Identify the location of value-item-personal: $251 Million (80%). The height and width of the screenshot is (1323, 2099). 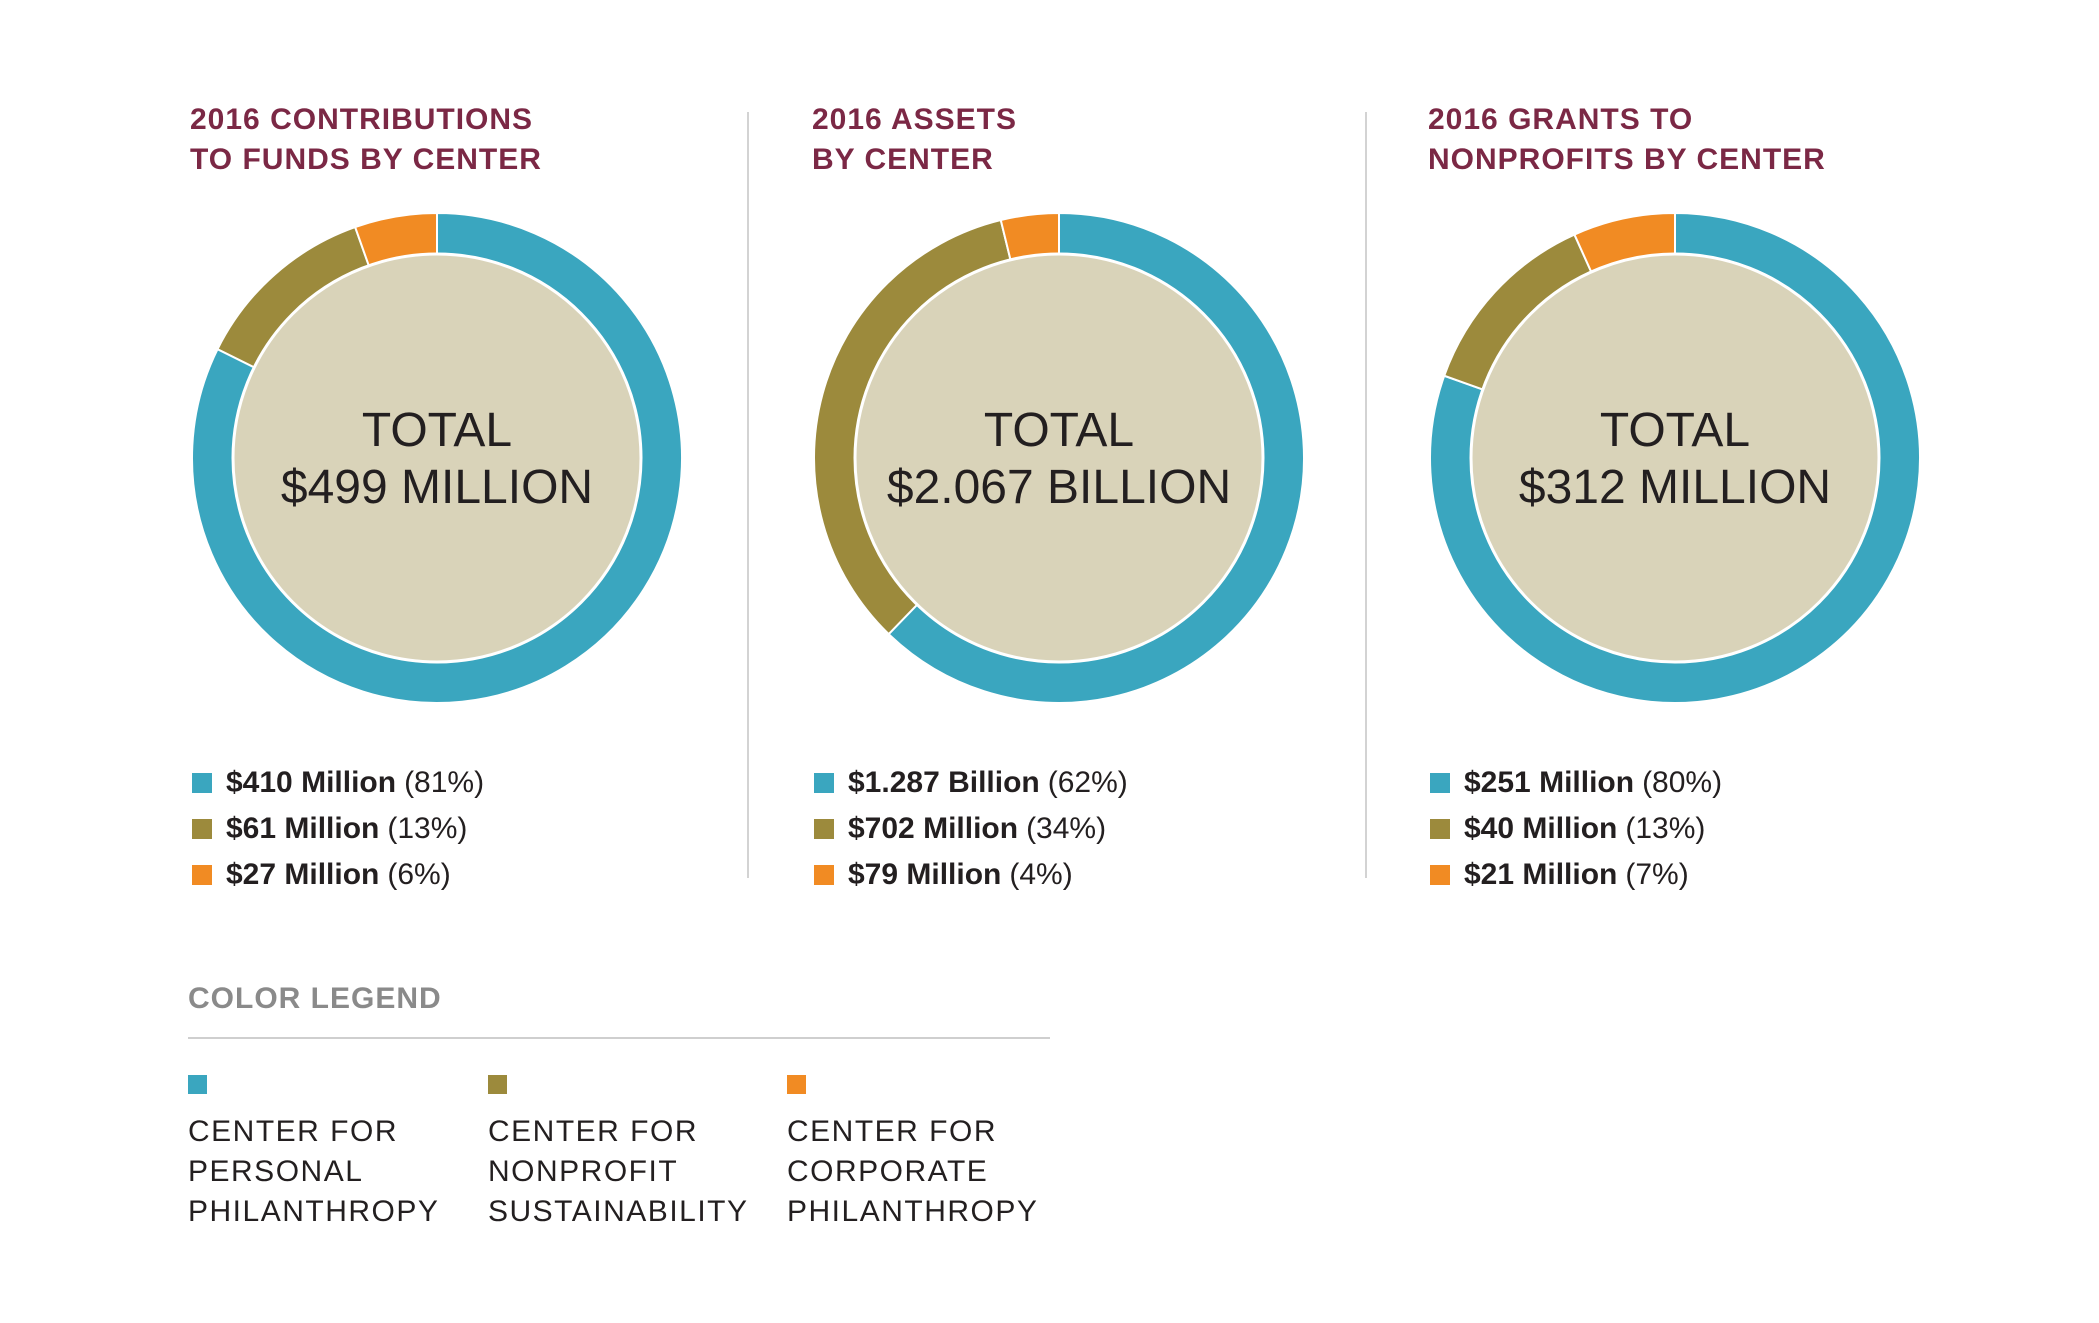
(1710, 783).